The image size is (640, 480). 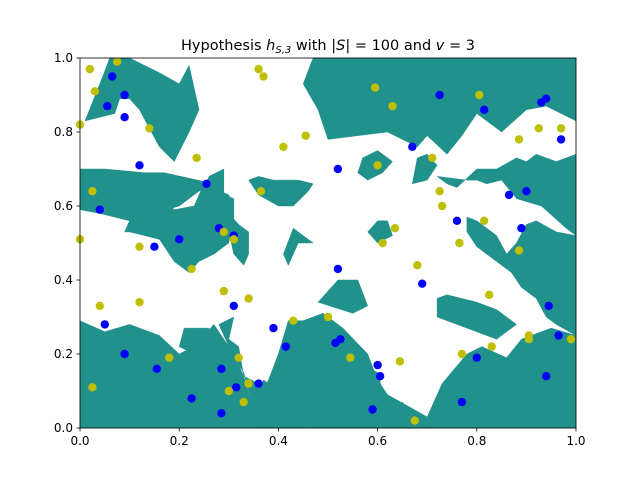 I want to click on x-axis: 0.0 0.2 0.4 0.6 0.8 1.0, so click(x=328, y=438).